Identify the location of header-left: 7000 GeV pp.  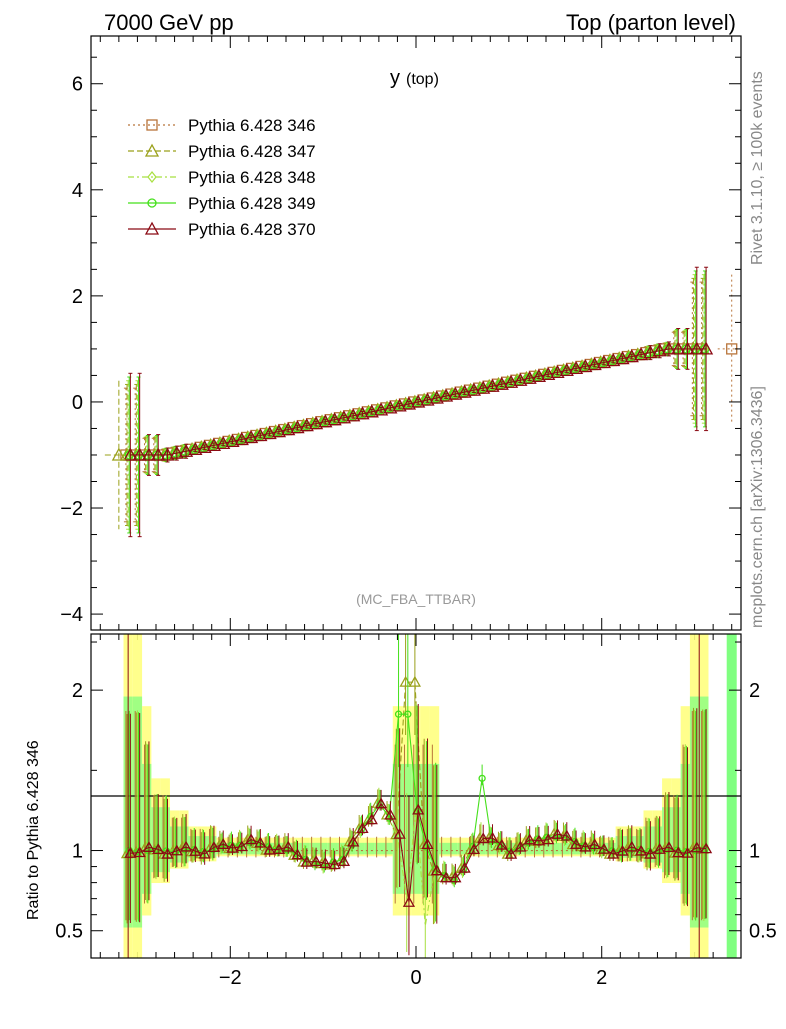
(169, 22).